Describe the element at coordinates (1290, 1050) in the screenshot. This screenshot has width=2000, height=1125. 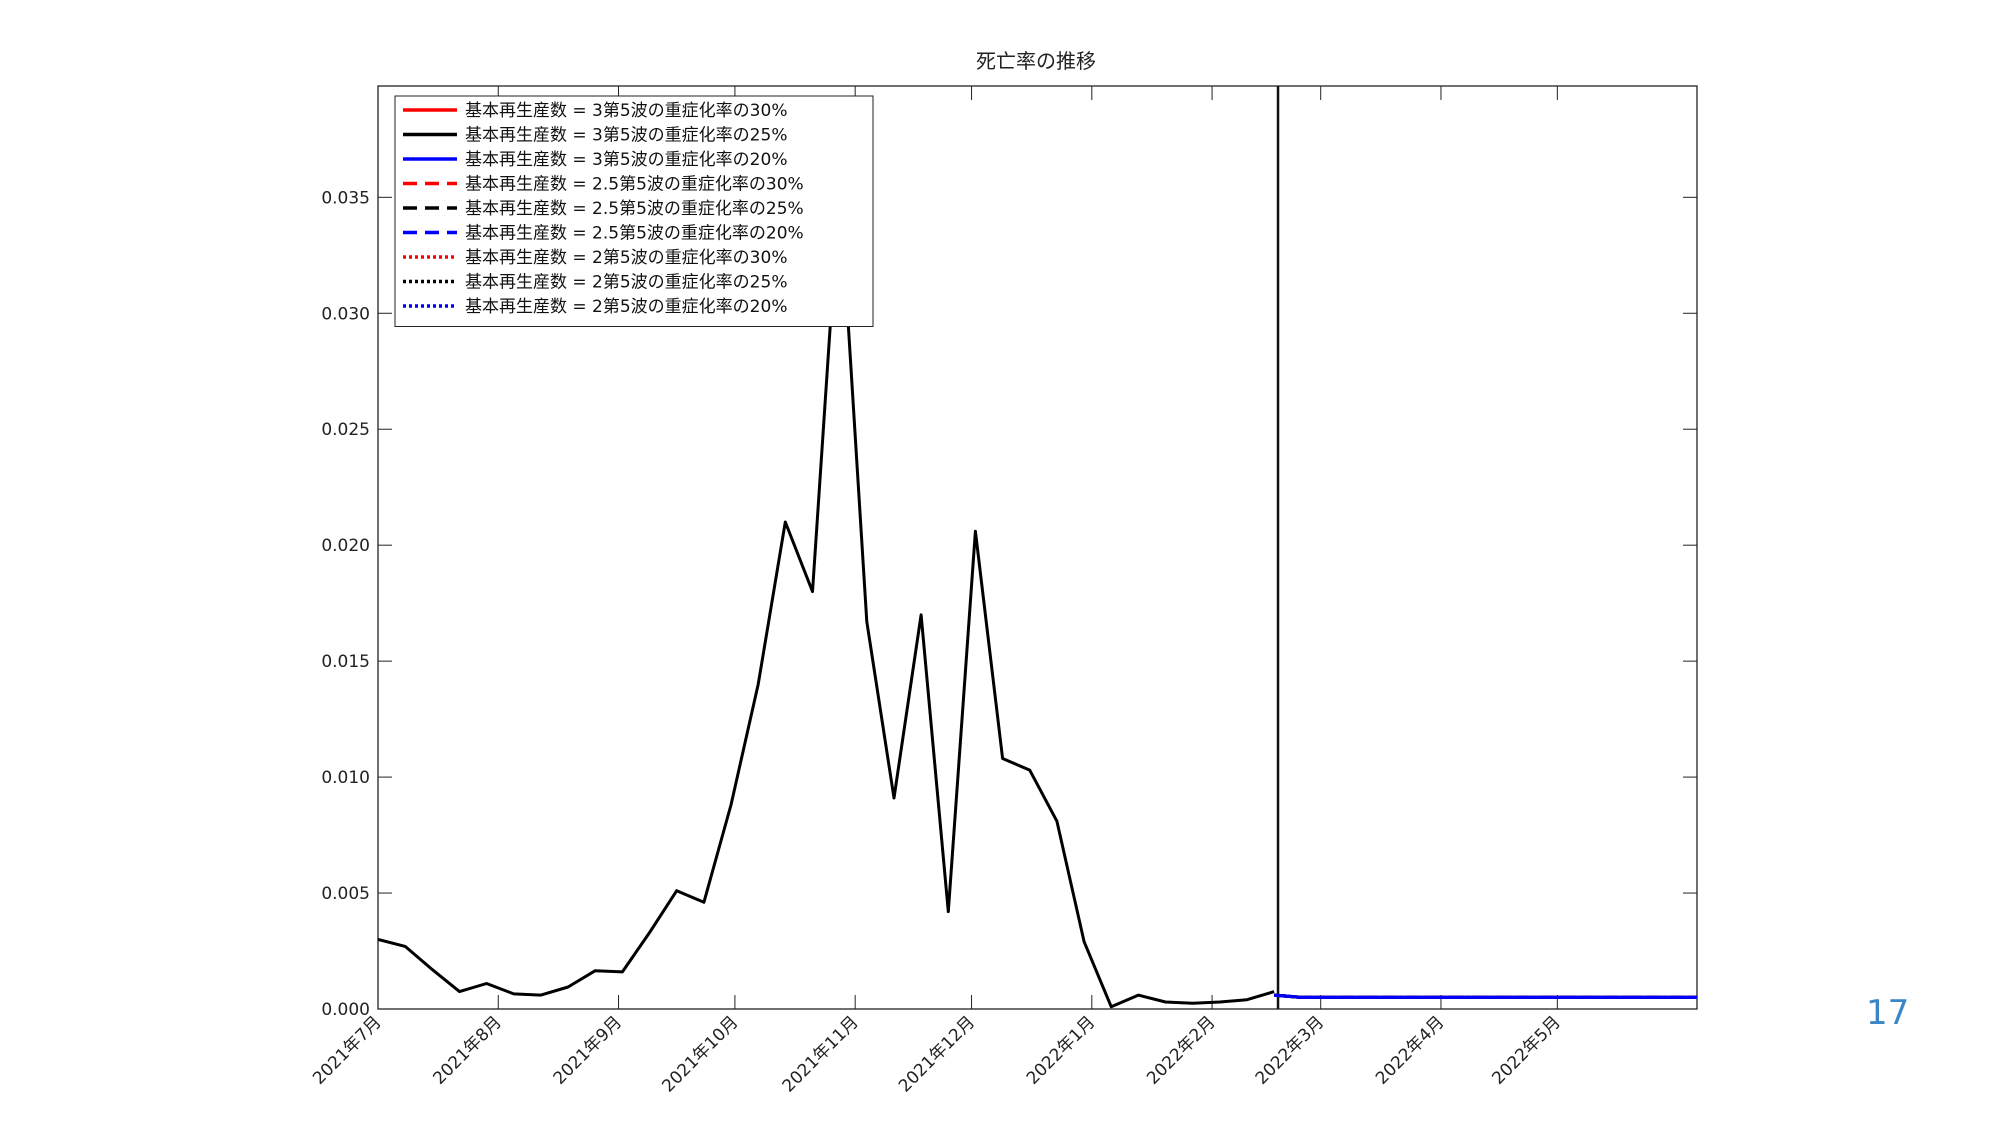
I see `x-tick-label: 2022年3月` at that location.